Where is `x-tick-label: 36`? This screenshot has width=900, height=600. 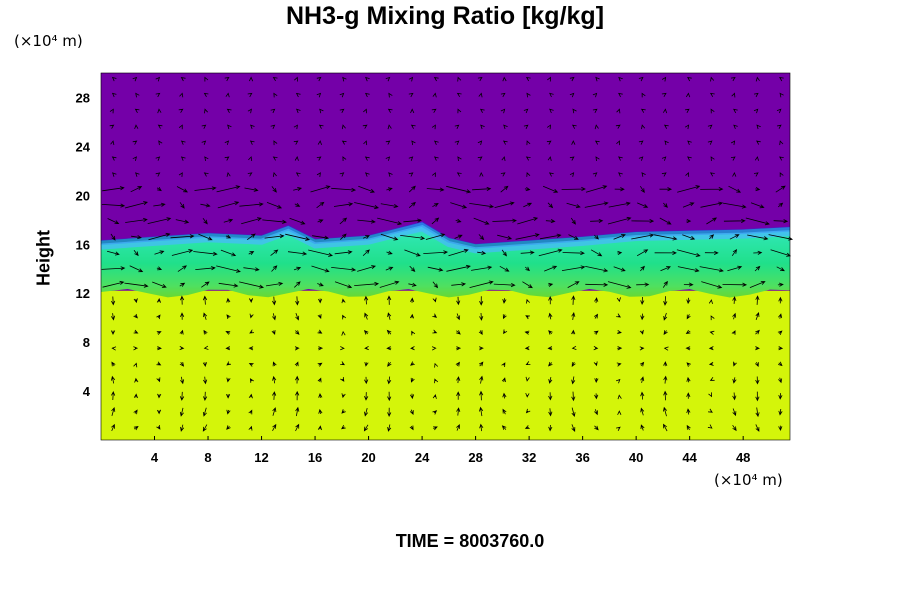 x-tick-label: 36 is located at coordinates (582, 457).